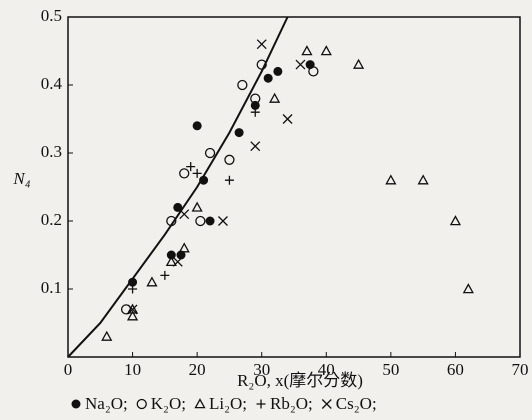 The height and width of the screenshot is (420, 532). I want to click on y-tick-label: 0.5, so click(51, 15).